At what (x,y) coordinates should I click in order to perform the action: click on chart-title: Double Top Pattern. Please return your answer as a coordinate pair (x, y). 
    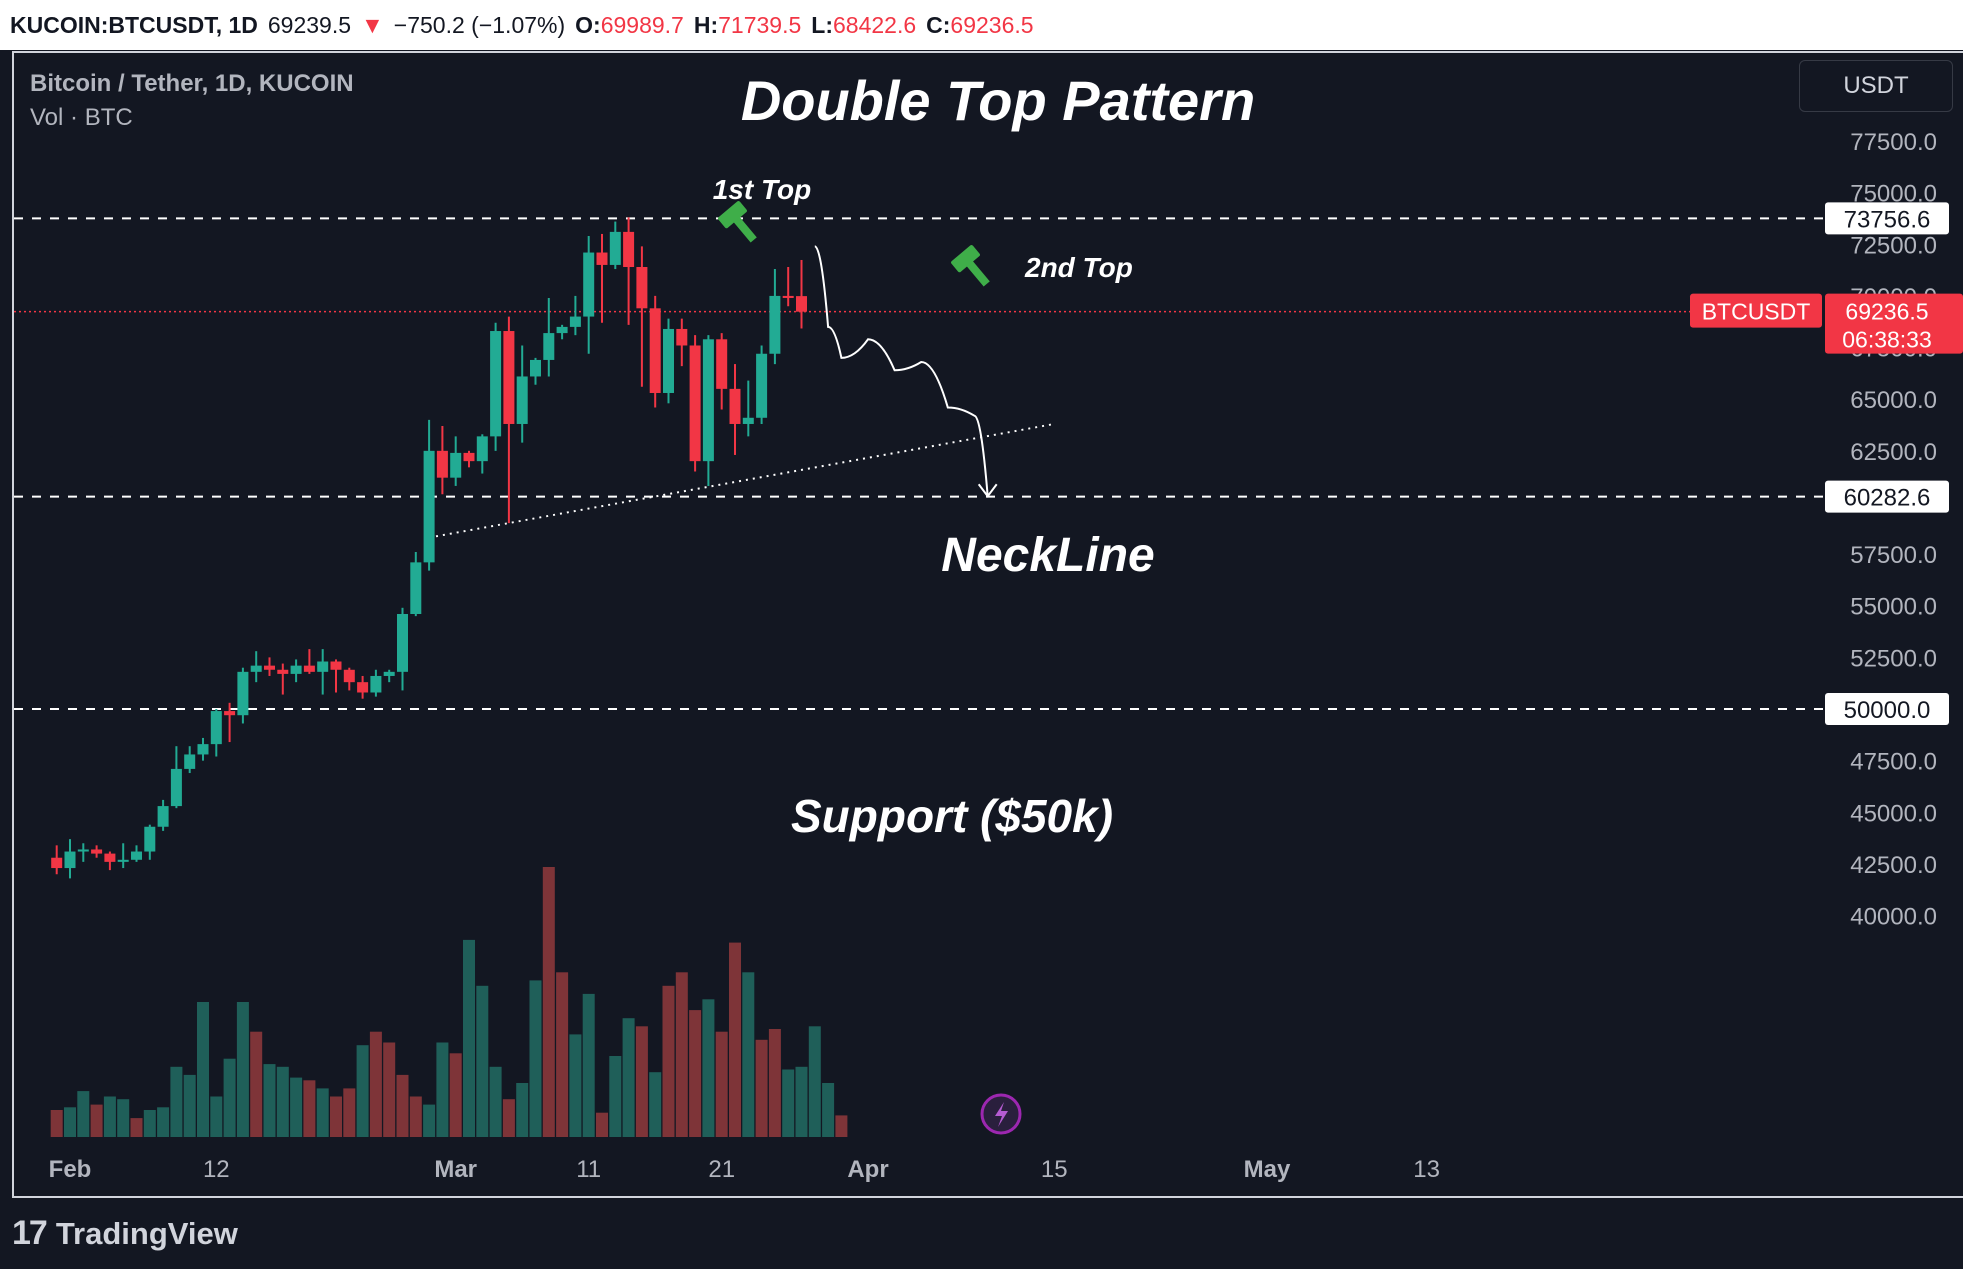
    Looking at the image, I should click on (998, 100).